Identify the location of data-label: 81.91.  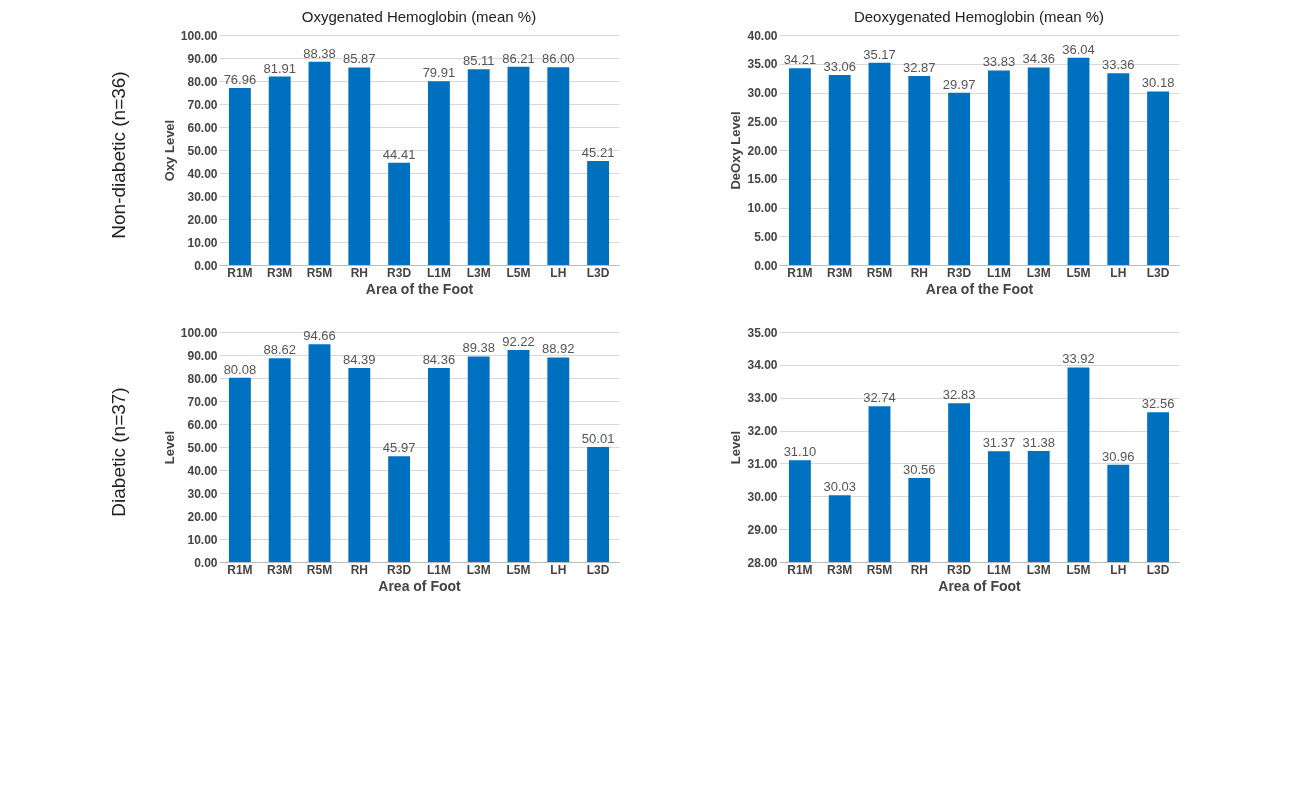
(279, 68).